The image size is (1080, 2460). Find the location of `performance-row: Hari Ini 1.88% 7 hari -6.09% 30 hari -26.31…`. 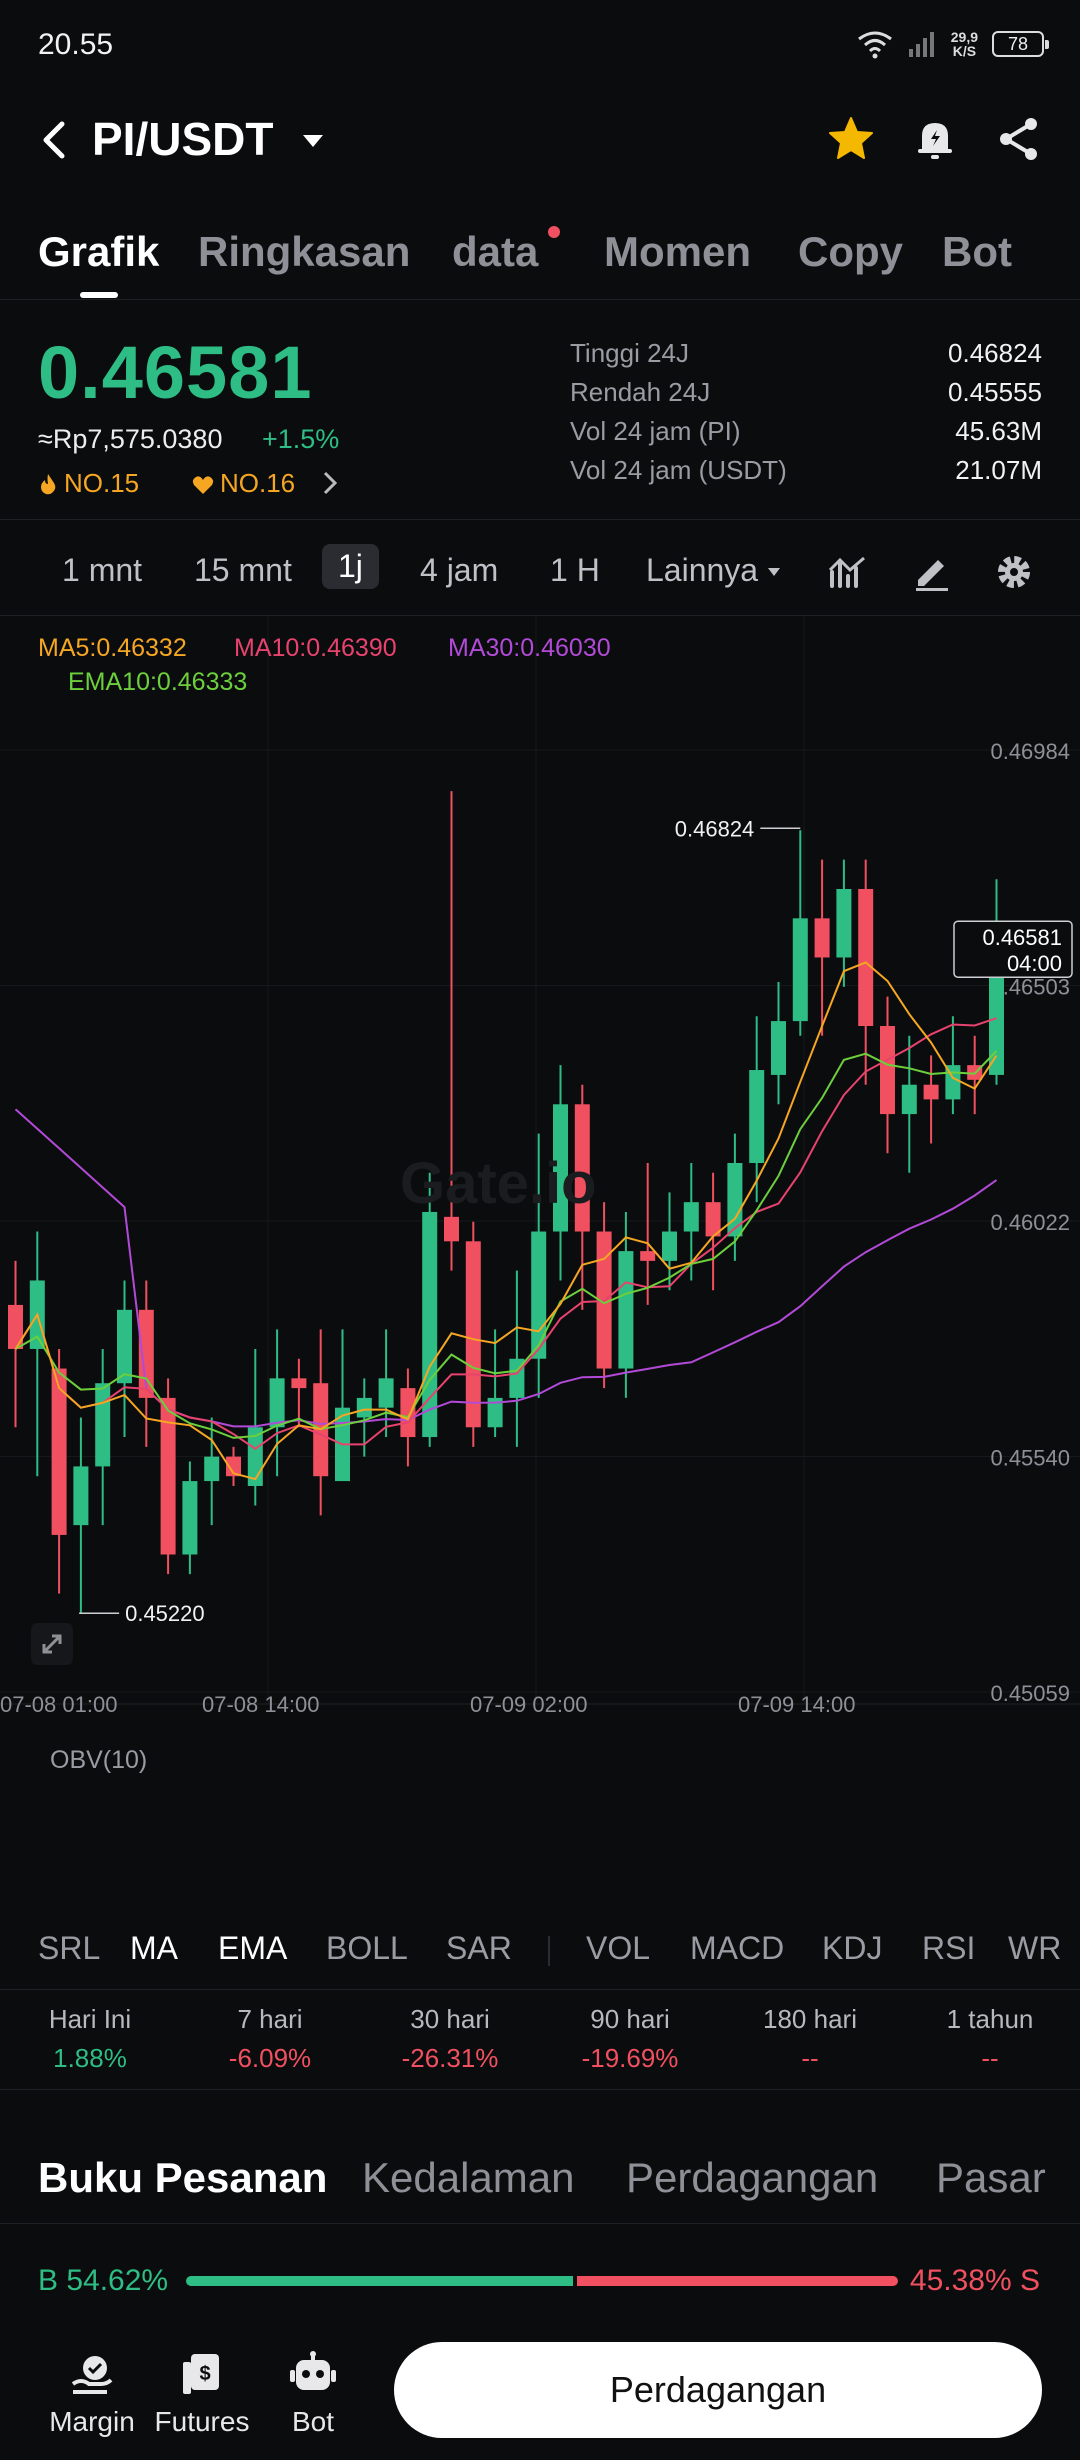

performance-row: Hari Ini 1.88% 7 hari -6.09% 30 hari -26.31… is located at coordinates (540, 2040).